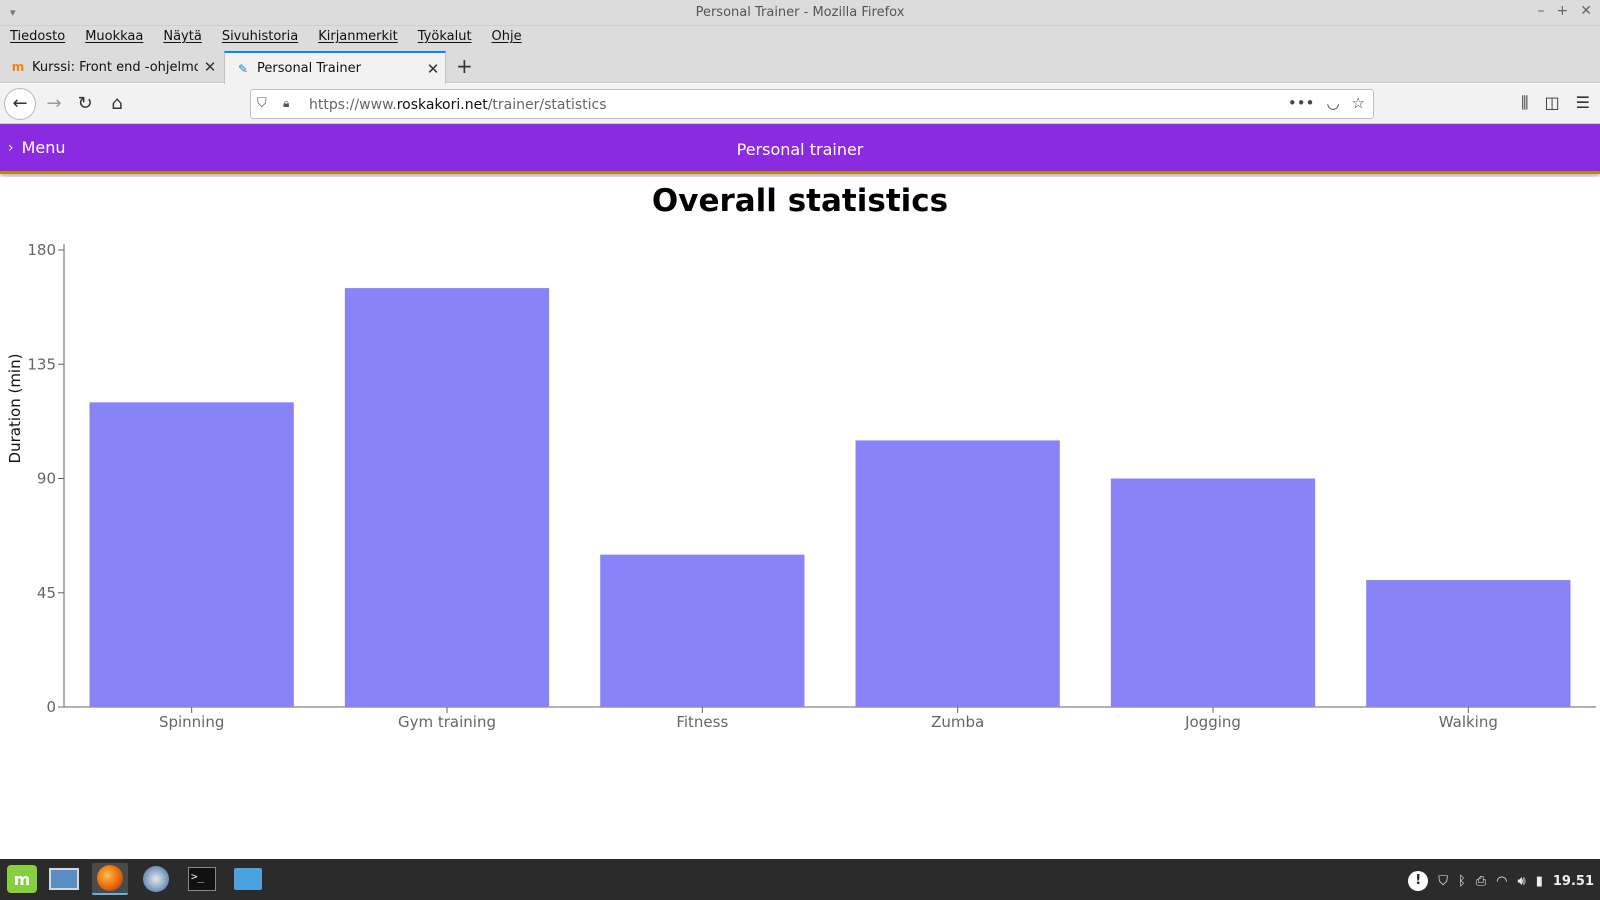 This screenshot has height=900, width=1600. What do you see at coordinates (1481, 881) in the screenshot?
I see `printer-icon: ⎙` at bounding box center [1481, 881].